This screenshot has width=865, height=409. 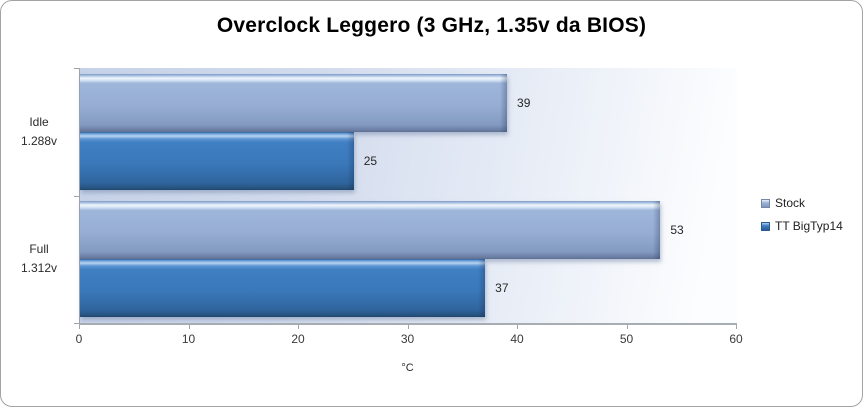 I want to click on legend-item-stock: Stock, so click(x=802, y=203).